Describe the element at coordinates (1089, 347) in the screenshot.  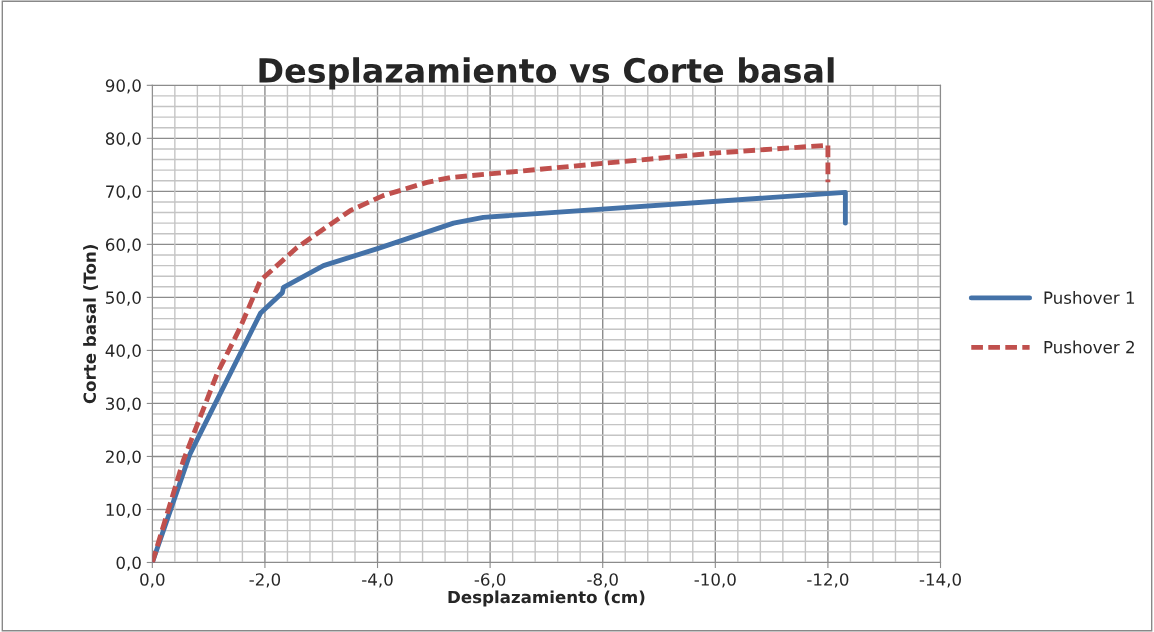
I see `legend-label: Pushover 2` at that location.